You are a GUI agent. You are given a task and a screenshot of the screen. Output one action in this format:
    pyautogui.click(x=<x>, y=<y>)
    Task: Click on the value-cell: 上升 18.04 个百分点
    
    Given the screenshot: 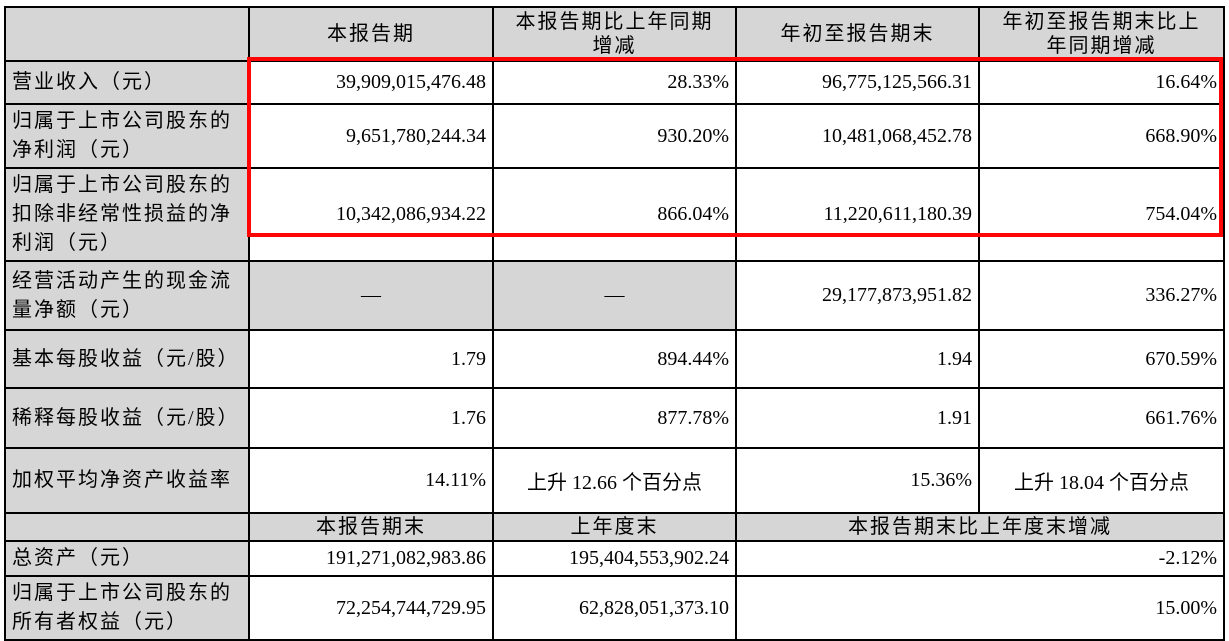 What is the action you would take?
    pyautogui.click(x=1101, y=480)
    